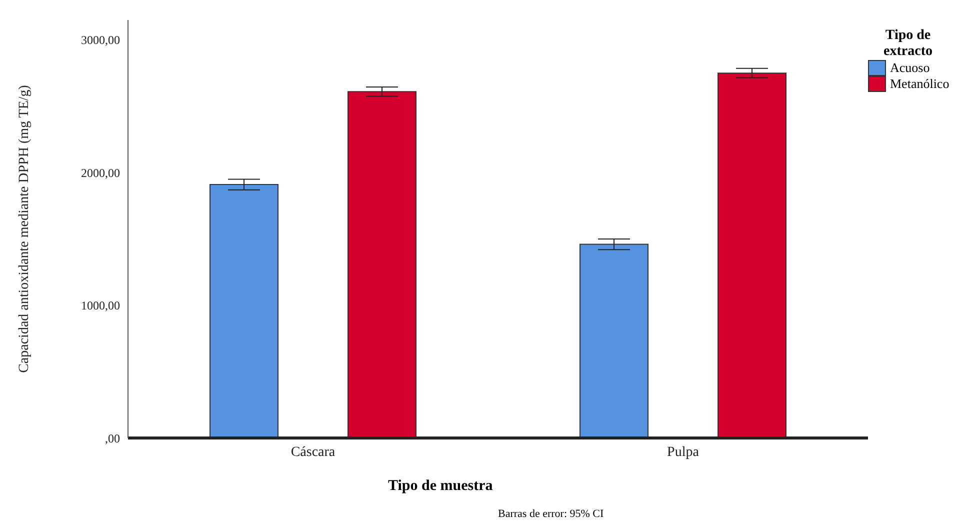 This screenshot has width=979, height=529. What do you see at coordinates (440, 486) in the screenshot?
I see `x-axis-title: Tipo de muestra` at bounding box center [440, 486].